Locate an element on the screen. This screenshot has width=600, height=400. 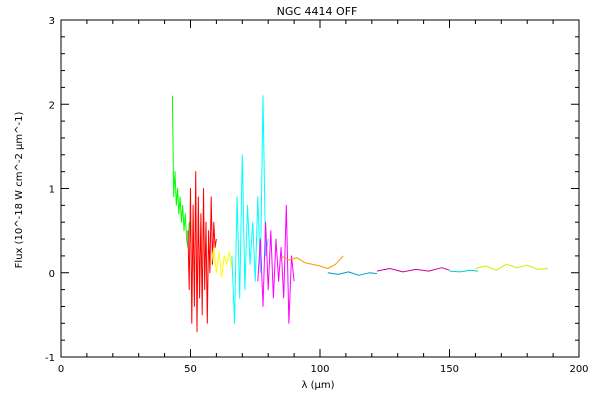
y-tick-label: -1 is located at coordinates (50, 358).